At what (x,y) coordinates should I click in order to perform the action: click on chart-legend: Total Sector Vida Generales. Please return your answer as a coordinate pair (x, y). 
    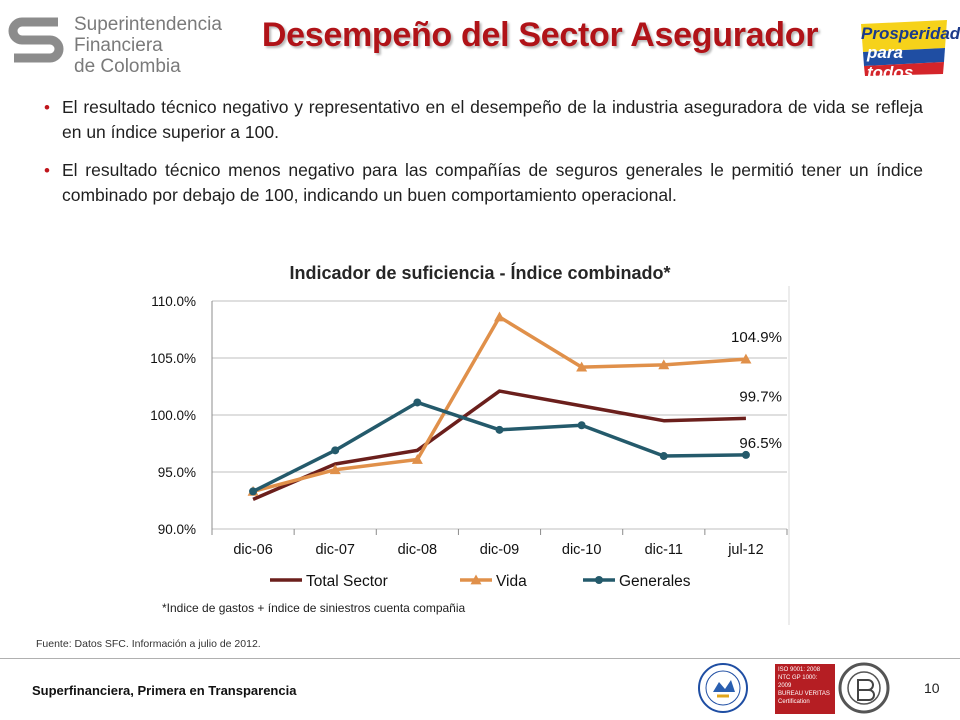
    Looking at the image, I should click on (480, 581).